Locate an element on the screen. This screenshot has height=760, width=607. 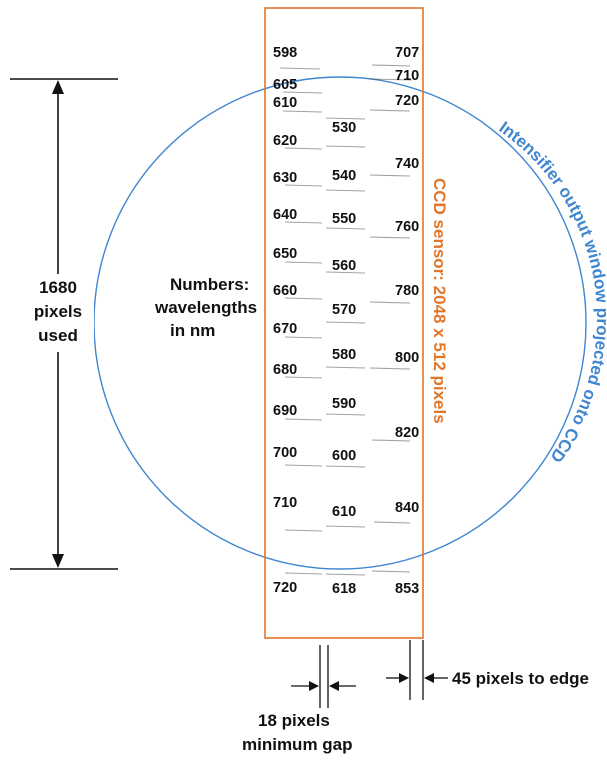
wavelength-label: 680 is located at coordinates (285, 370).